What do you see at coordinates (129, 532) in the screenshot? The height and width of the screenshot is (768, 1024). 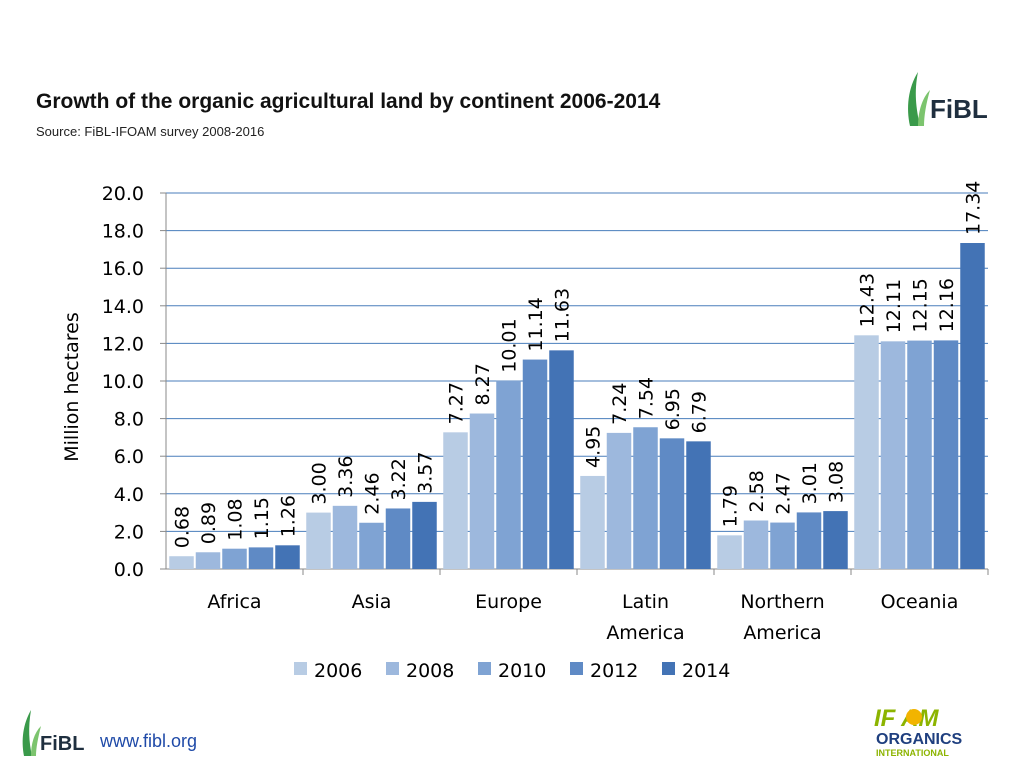 I see `y-tick-label: 2.0` at bounding box center [129, 532].